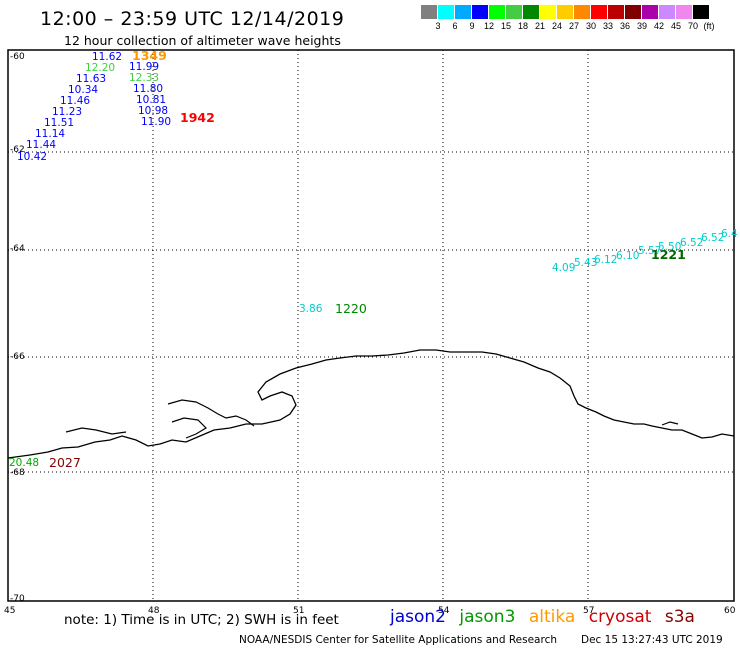 The image size is (740, 650). I want to click on swh-value: 6.10, so click(627, 256).